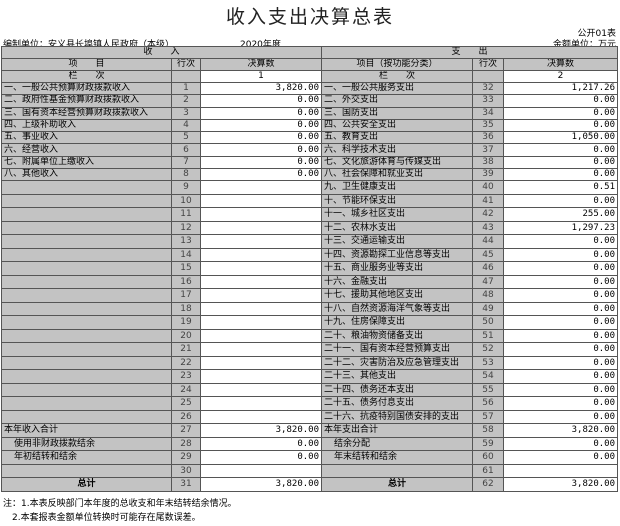 The height and width of the screenshot is (526, 620). I want to click on expense-item: 十三、交通运输支出, so click(397, 241).